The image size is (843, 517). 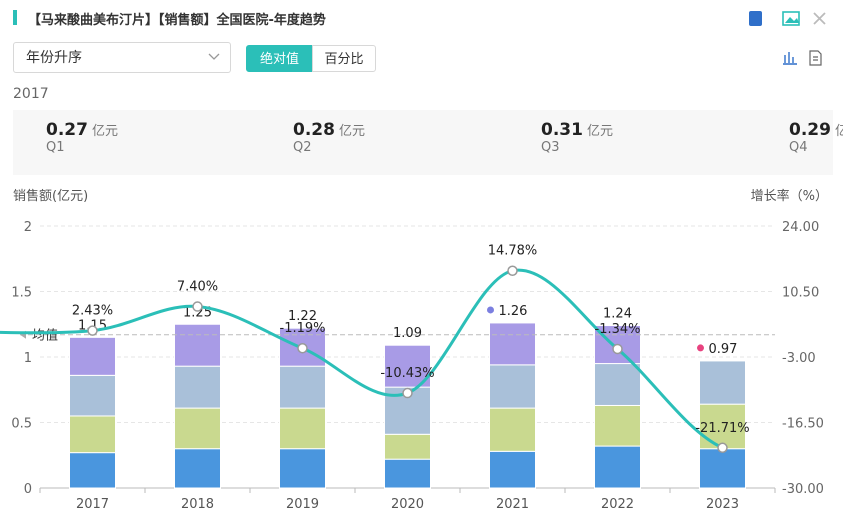 I want to click on card: 0.31 亿元 Q3, so click(x=577, y=137).